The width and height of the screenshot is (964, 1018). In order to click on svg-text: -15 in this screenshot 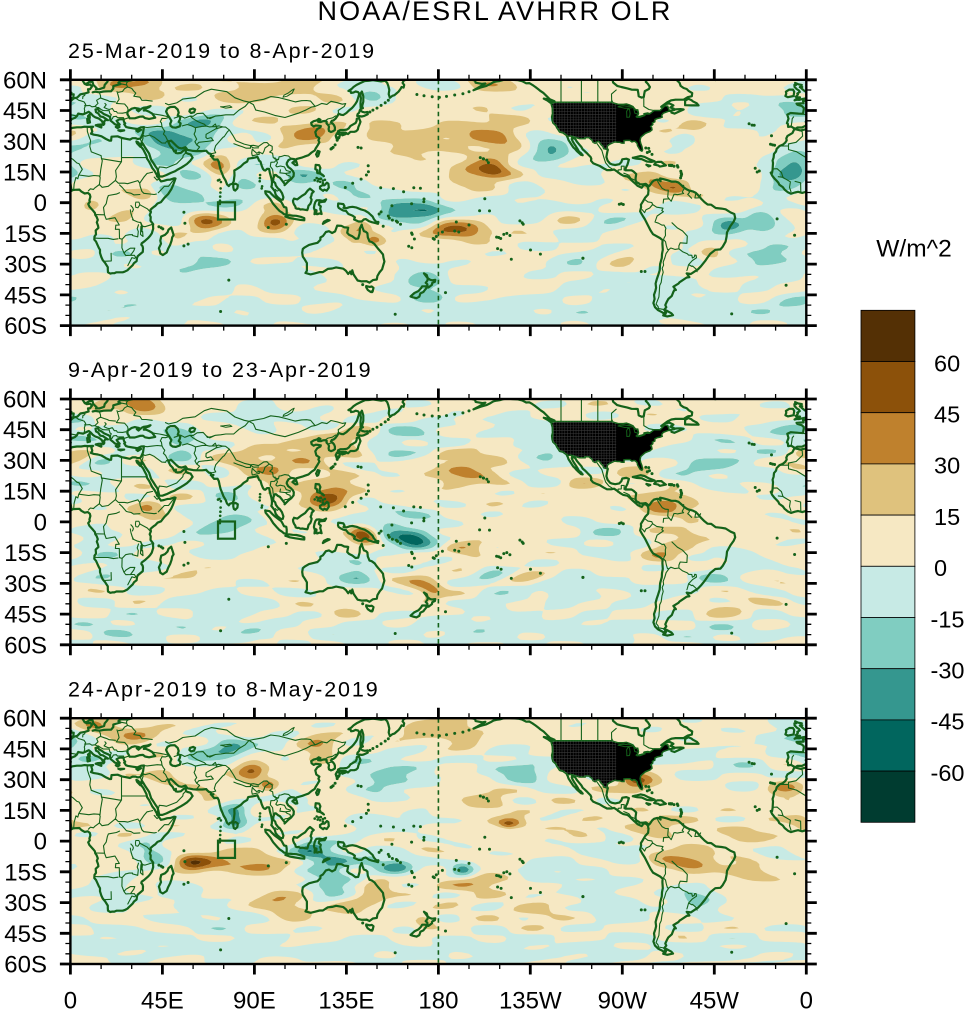, I will do `click(947, 619)`.